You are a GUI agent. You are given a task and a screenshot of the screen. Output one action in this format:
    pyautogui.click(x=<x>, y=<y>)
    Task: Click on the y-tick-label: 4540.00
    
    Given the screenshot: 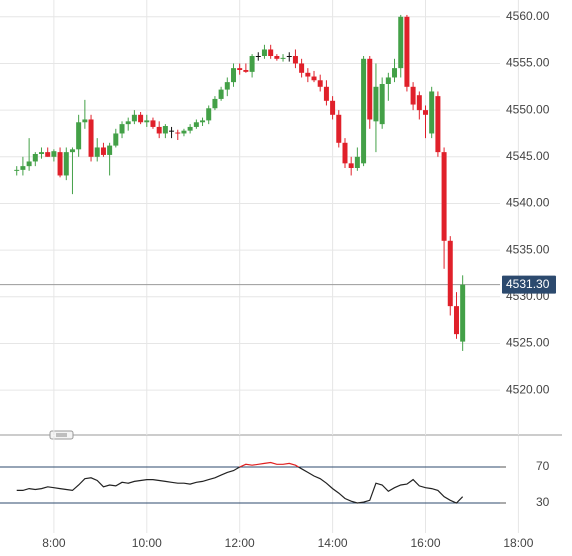 What is the action you would take?
    pyautogui.click(x=528, y=203)
    